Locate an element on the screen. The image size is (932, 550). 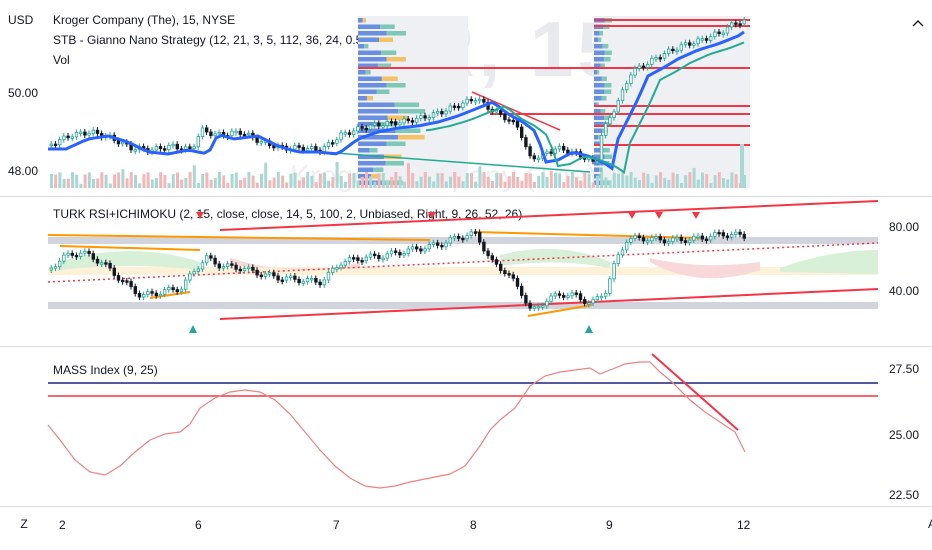
collapse-pane-button is located at coordinates (918, 24).